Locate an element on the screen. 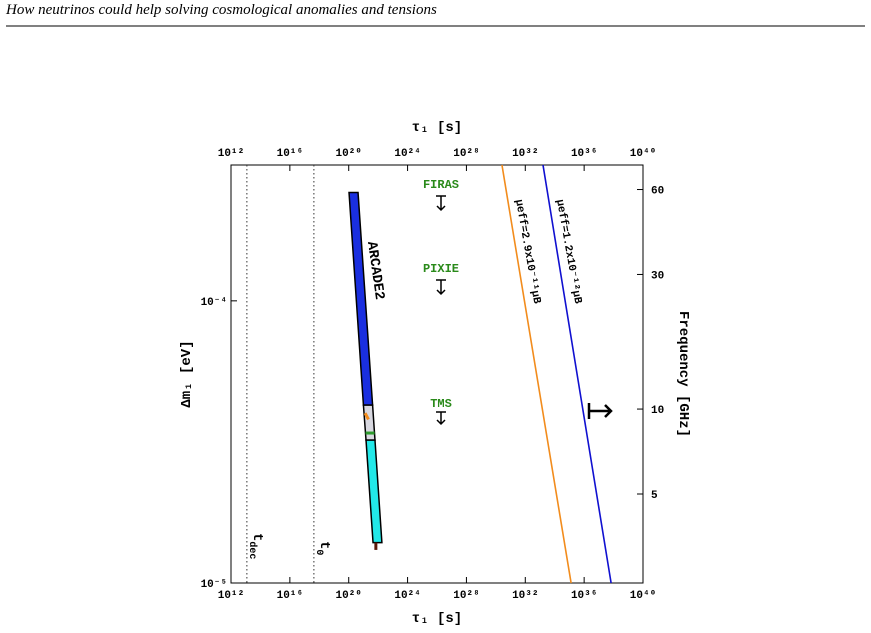 This screenshot has width=871, height=633. firas-label: FIRAS is located at coordinates (441, 185).